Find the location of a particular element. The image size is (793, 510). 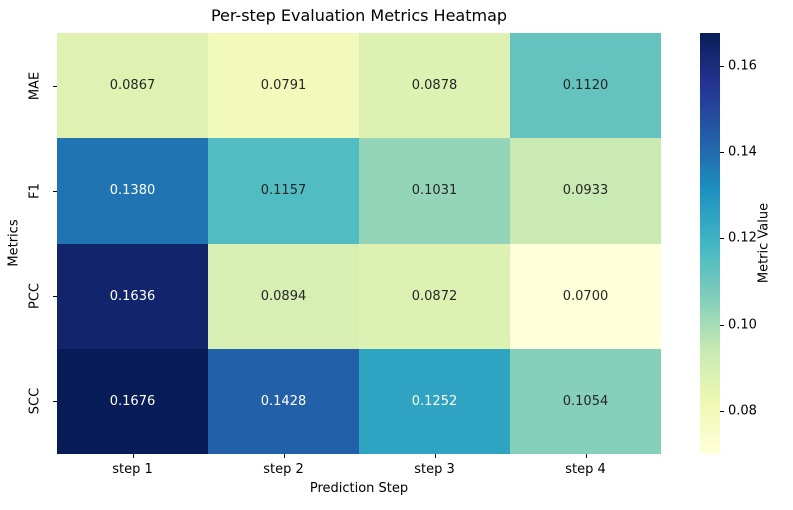

y-axis-label-text: Metrics is located at coordinates (14, 243).